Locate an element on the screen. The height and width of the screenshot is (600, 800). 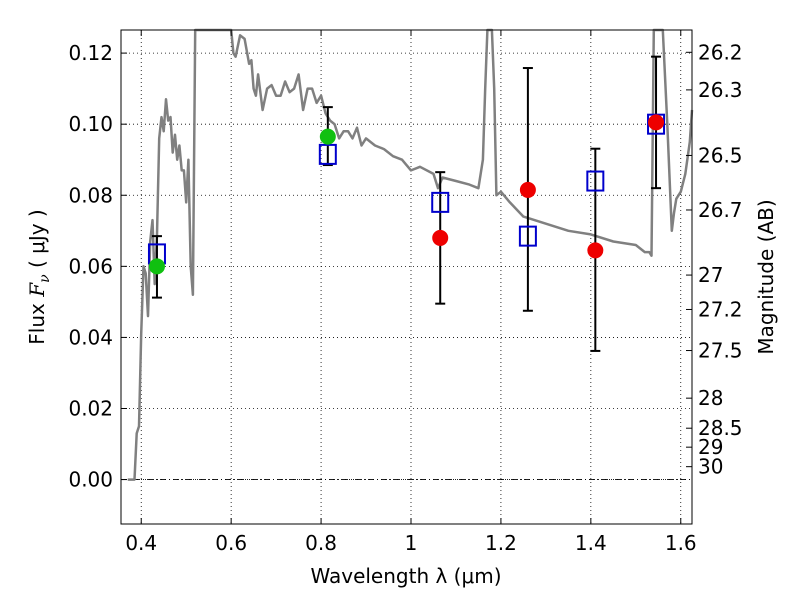
y-axis-label-suffix: ( μJy ) is located at coordinates (37, 241).